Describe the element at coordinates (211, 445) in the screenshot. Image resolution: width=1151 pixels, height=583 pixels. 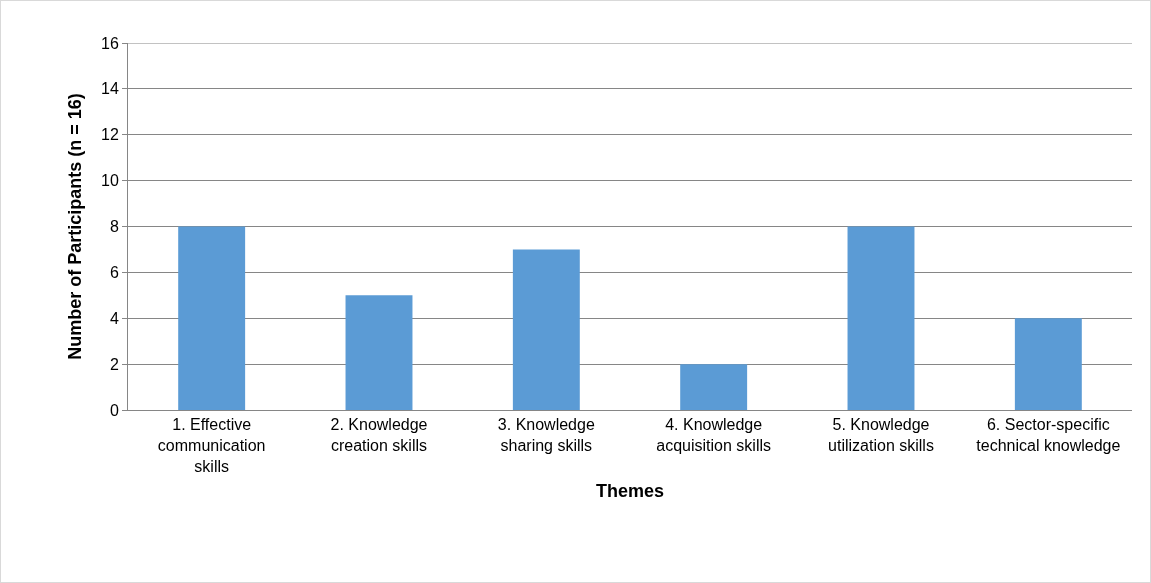
I see `x-tick-label: 1. Effective communication skills` at that location.